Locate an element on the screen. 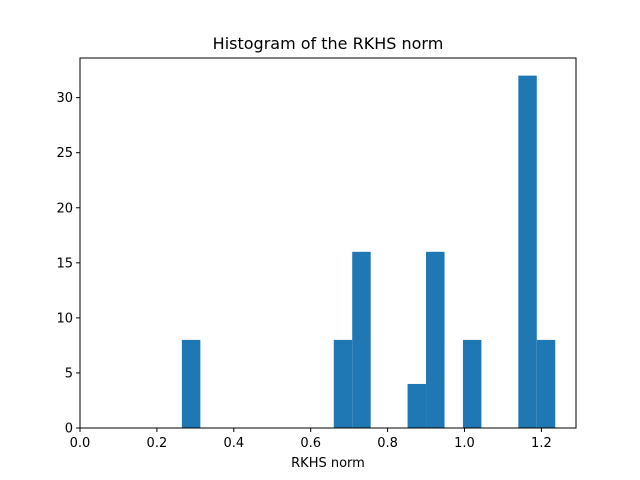 The image size is (640, 480). y-tick-label: 25 is located at coordinates (64, 153).